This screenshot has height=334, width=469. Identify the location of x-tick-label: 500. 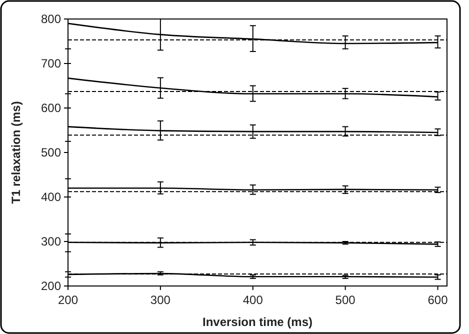
(345, 300).